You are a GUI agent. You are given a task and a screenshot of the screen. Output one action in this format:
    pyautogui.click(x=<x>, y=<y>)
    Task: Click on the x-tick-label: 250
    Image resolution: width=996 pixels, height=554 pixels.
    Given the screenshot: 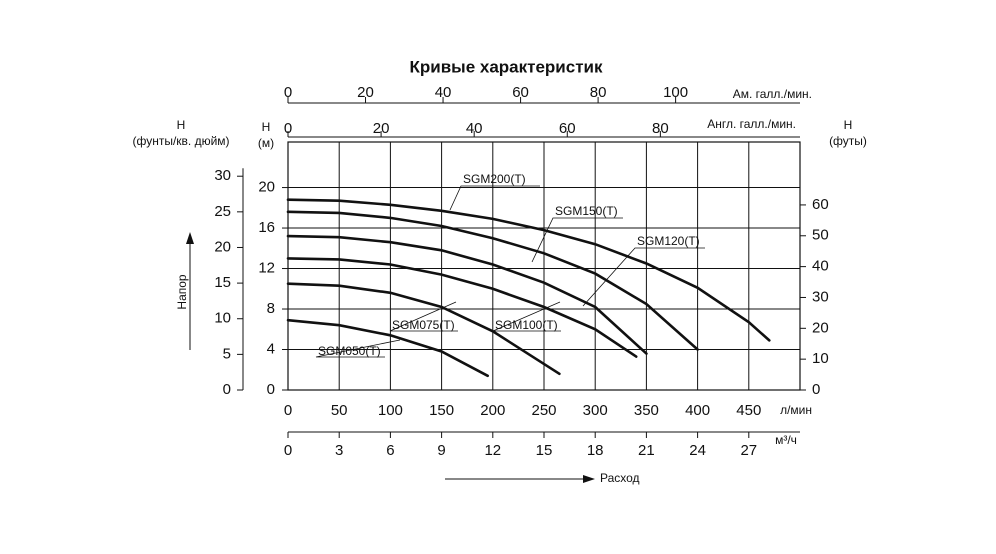 What is the action you would take?
    pyautogui.click(x=543, y=410)
    